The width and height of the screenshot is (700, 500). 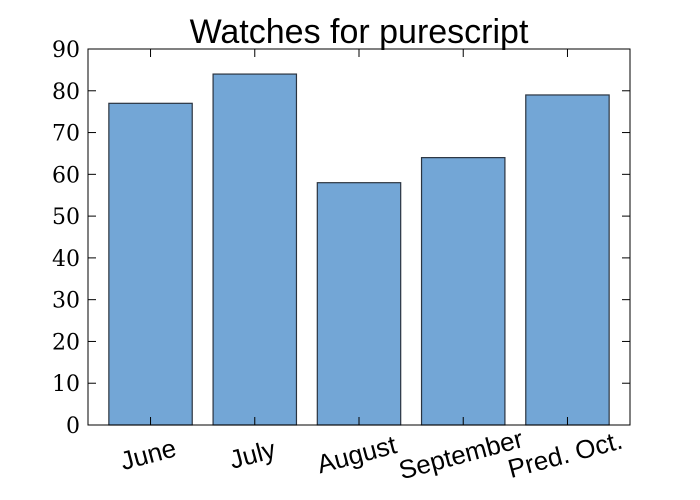 I want to click on y-tick-label: 70, so click(x=66, y=134).